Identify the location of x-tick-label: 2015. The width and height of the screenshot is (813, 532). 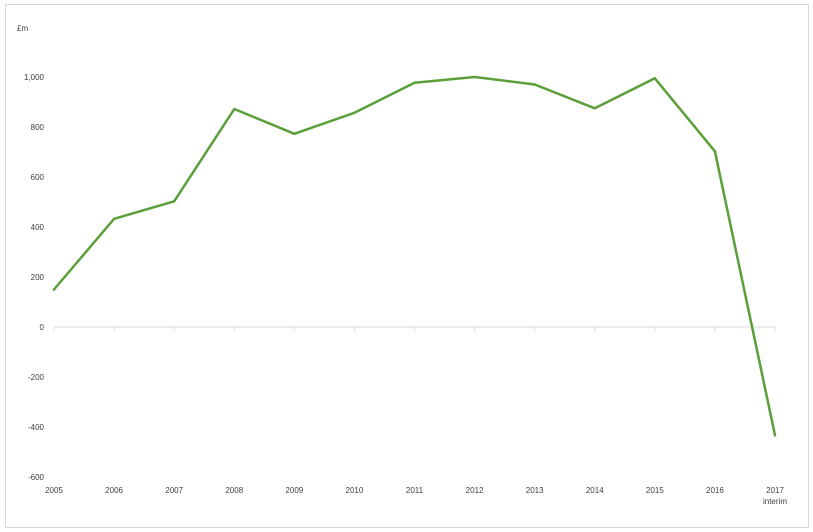
(655, 490).